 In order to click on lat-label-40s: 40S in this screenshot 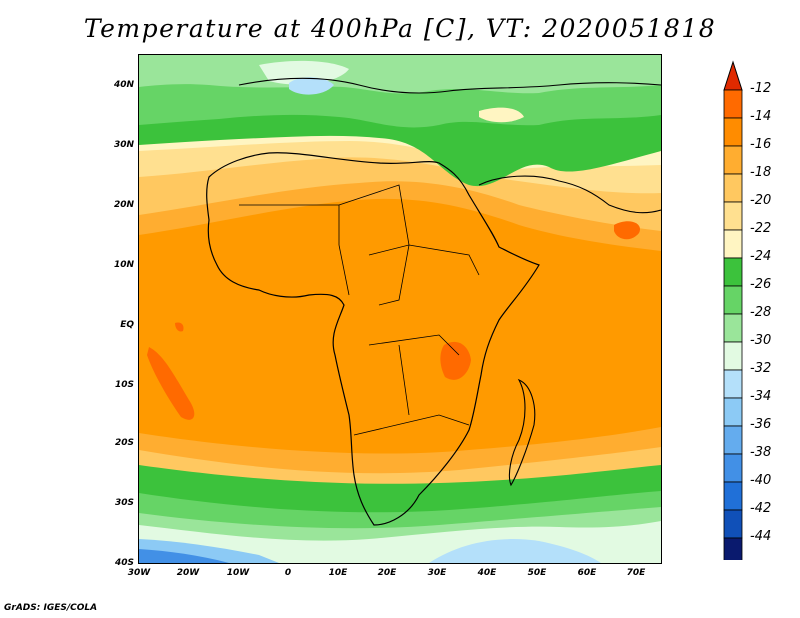, I will do `click(124, 563)`.